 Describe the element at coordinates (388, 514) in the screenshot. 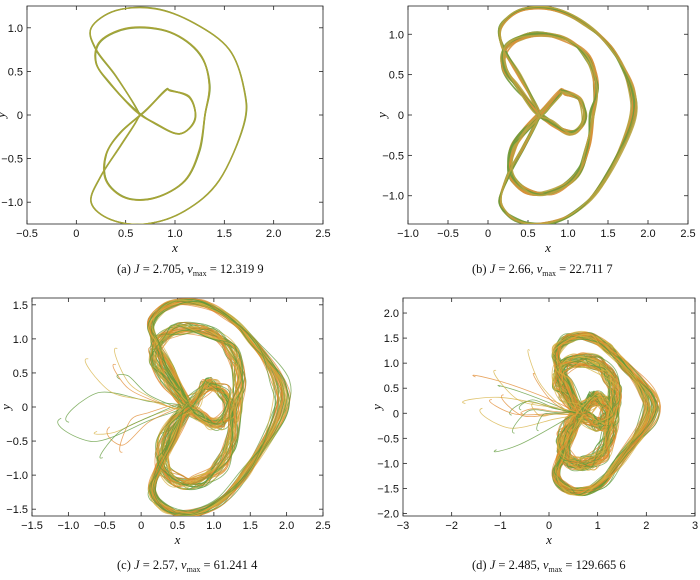

I see `y-tick-label: −2.0` at that location.